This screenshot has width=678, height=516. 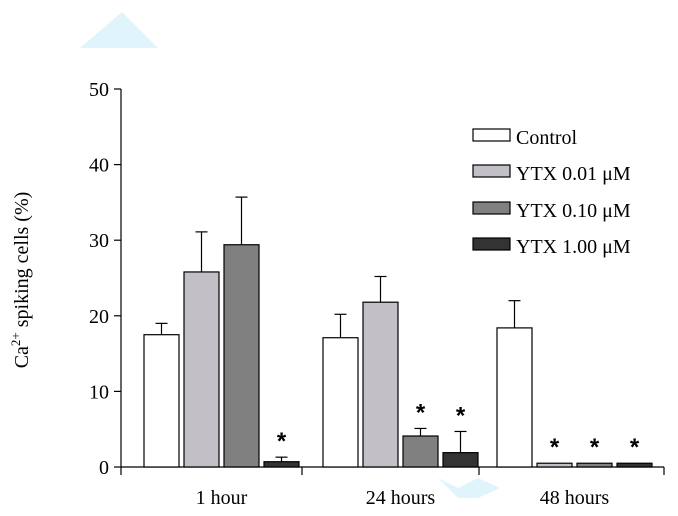 I want to click on legend-label: Control, so click(x=547, y=138).